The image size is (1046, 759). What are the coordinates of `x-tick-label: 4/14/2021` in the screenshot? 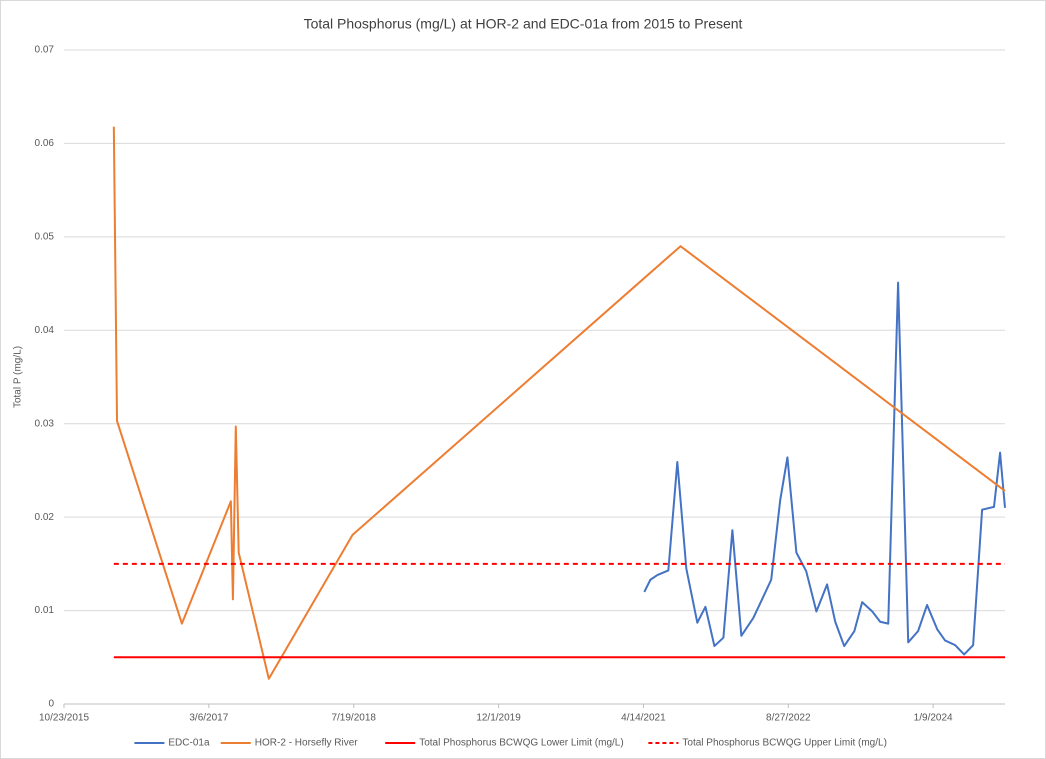 It's located at (643, 718).